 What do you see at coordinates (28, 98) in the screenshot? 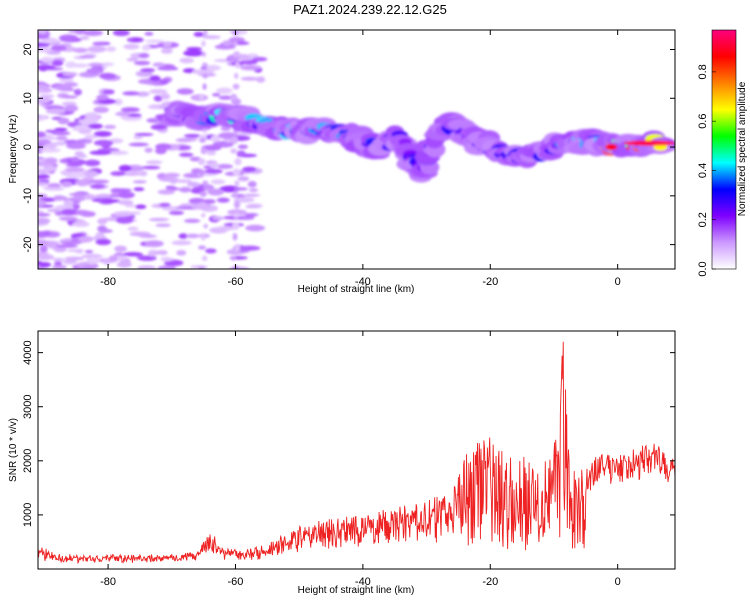
I see `y-tick-label: 10` at bounding box center [28, 98].